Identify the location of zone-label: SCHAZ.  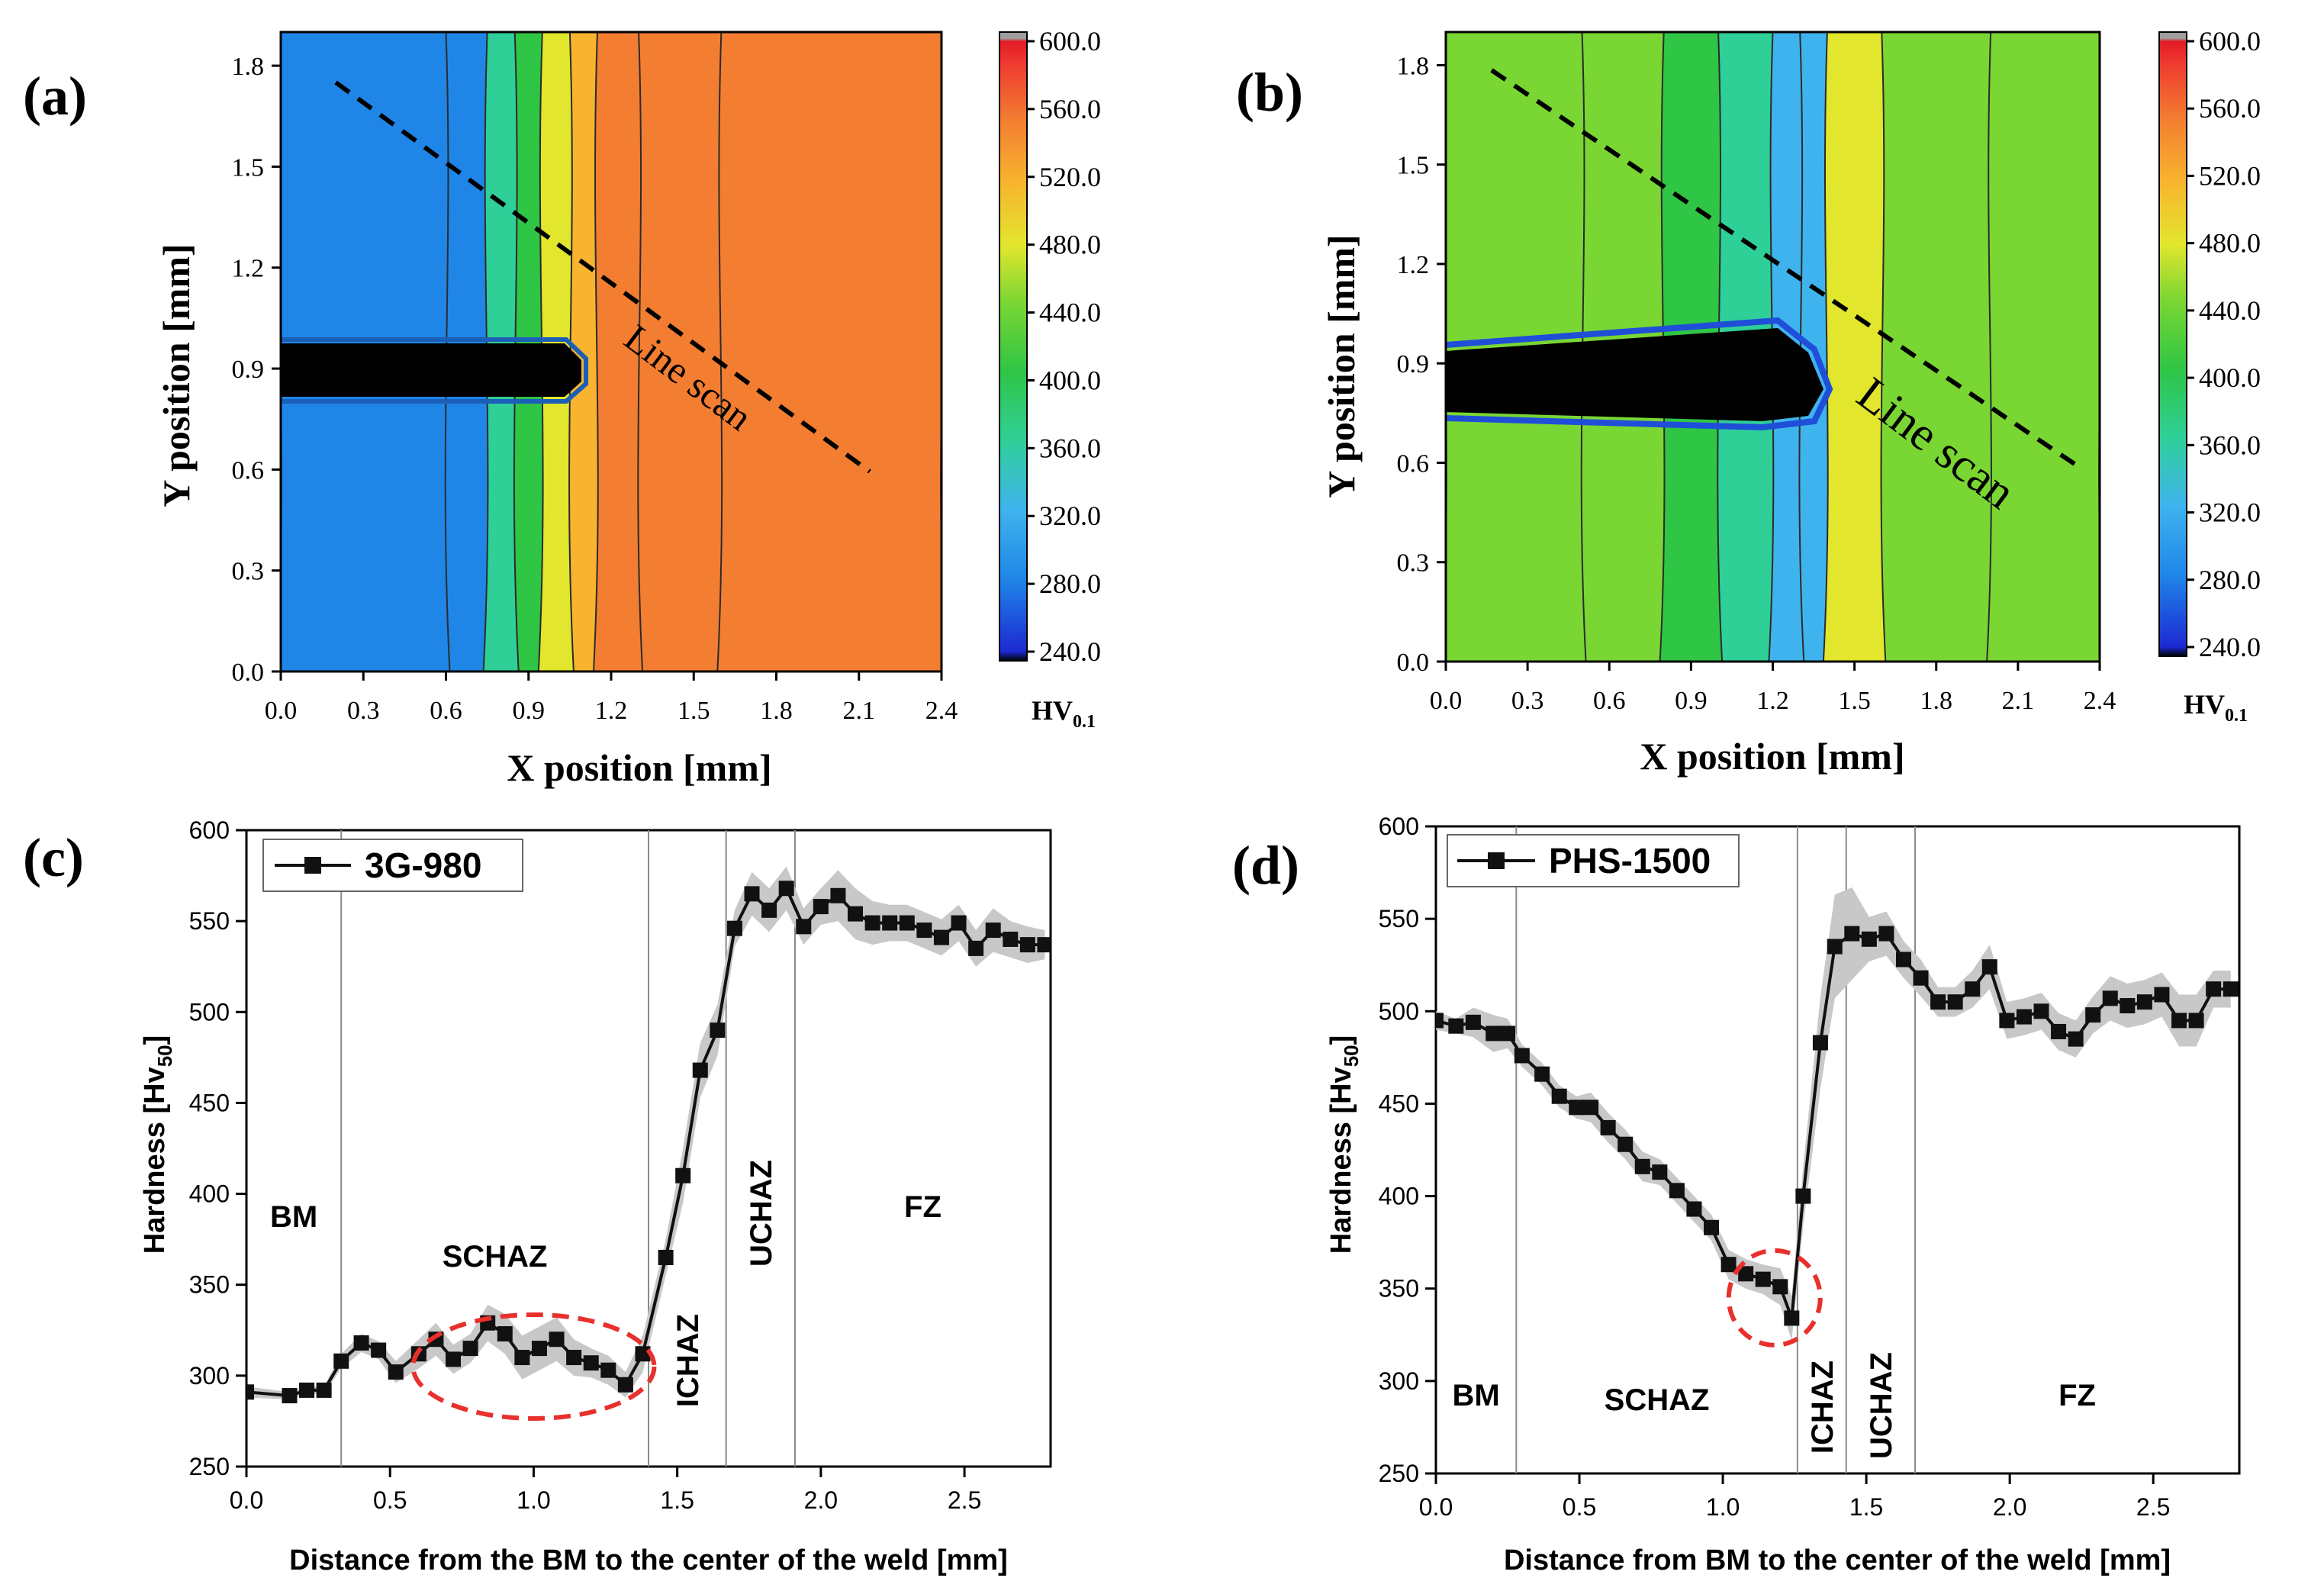
(1657, 1400).